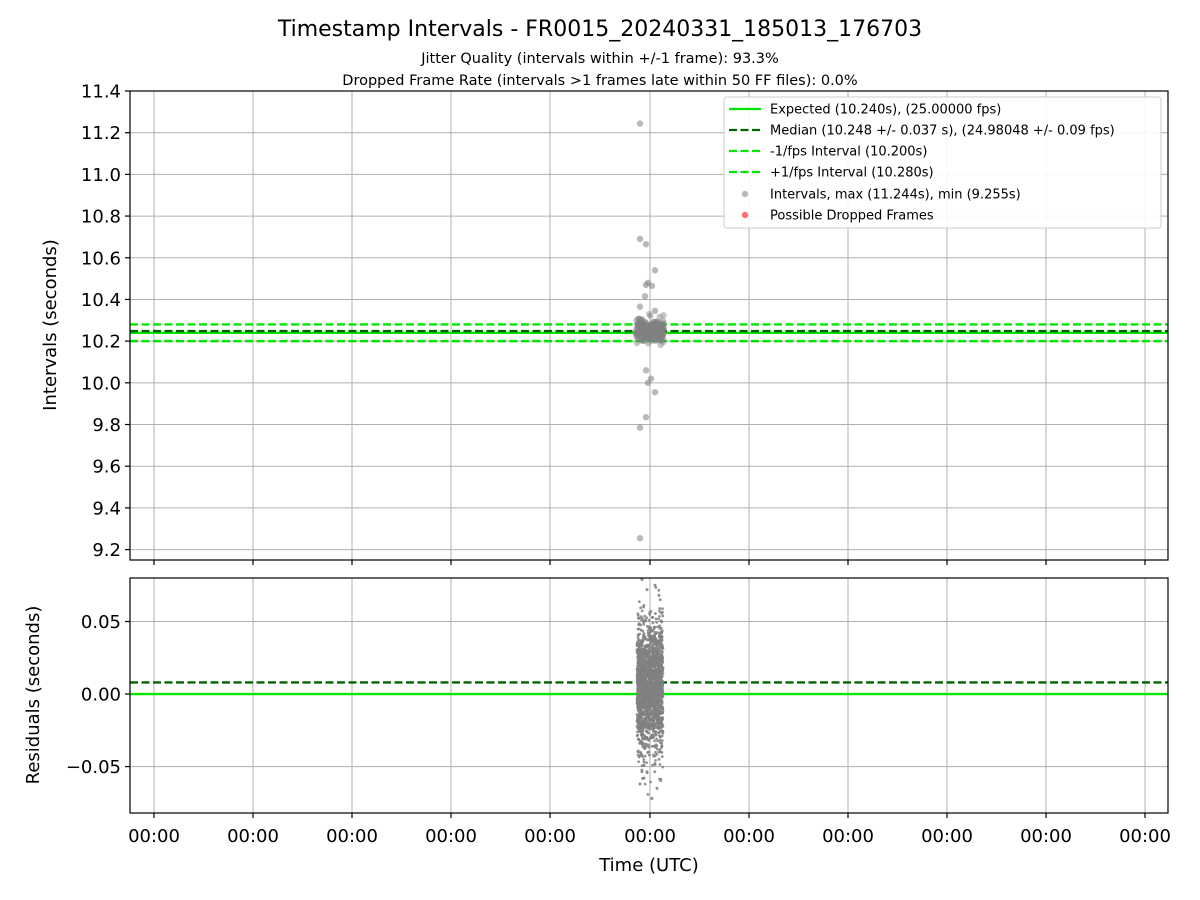 The width and height of the screenshot is (1200, 900). Describe the element at coordinates (659, 595) in the screenshot. I see `residual-outlier-point` at that location.